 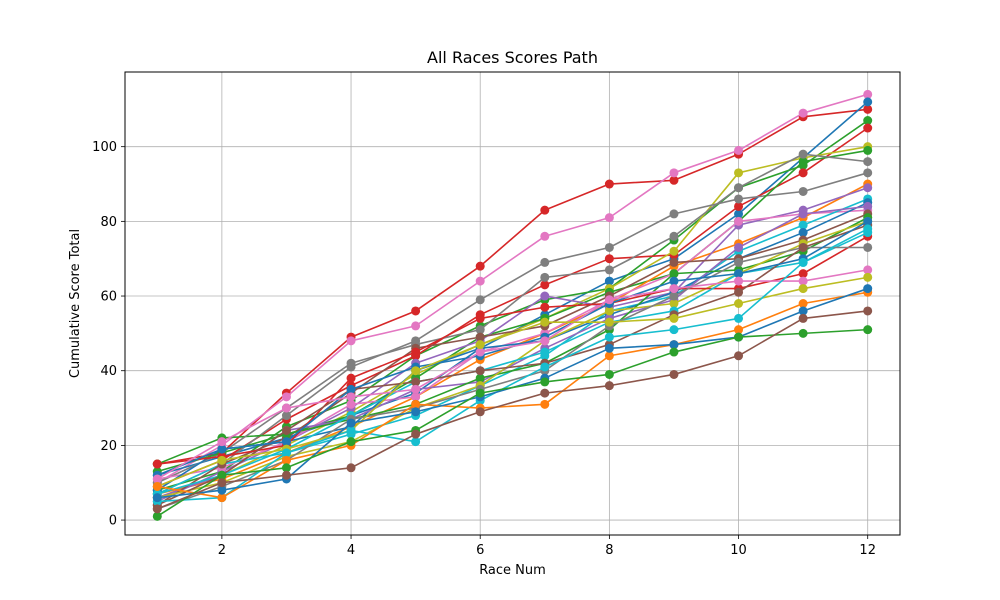 What do you see at coordinates (108, 297) in the screenshot?
I see `y-tick-label: 60` at bounding box center [108, 297].